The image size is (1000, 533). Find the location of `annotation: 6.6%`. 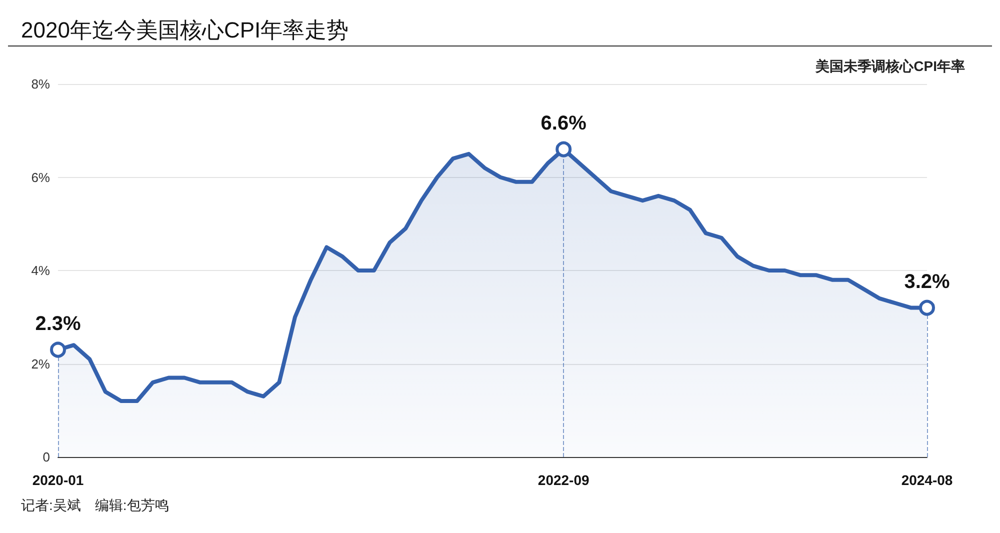

annotation: 6.6% is located at coordinates (563, 123).